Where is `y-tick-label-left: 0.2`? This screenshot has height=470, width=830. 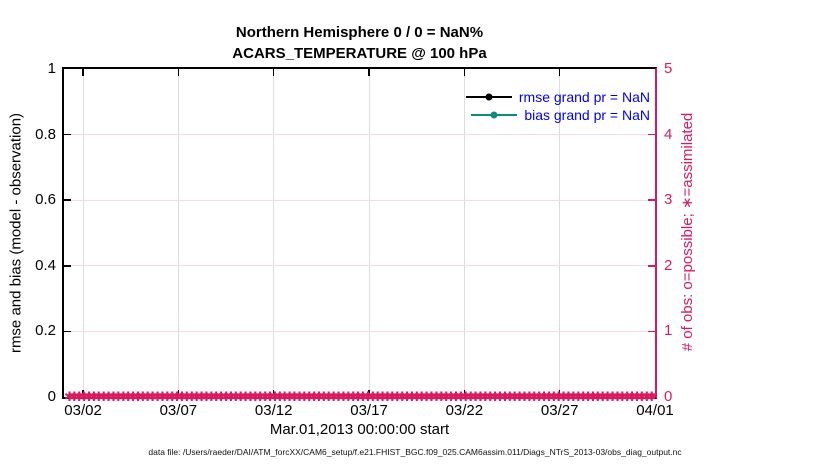 y-tick-label-left: 0.2 is located at coordinates (45, 331).